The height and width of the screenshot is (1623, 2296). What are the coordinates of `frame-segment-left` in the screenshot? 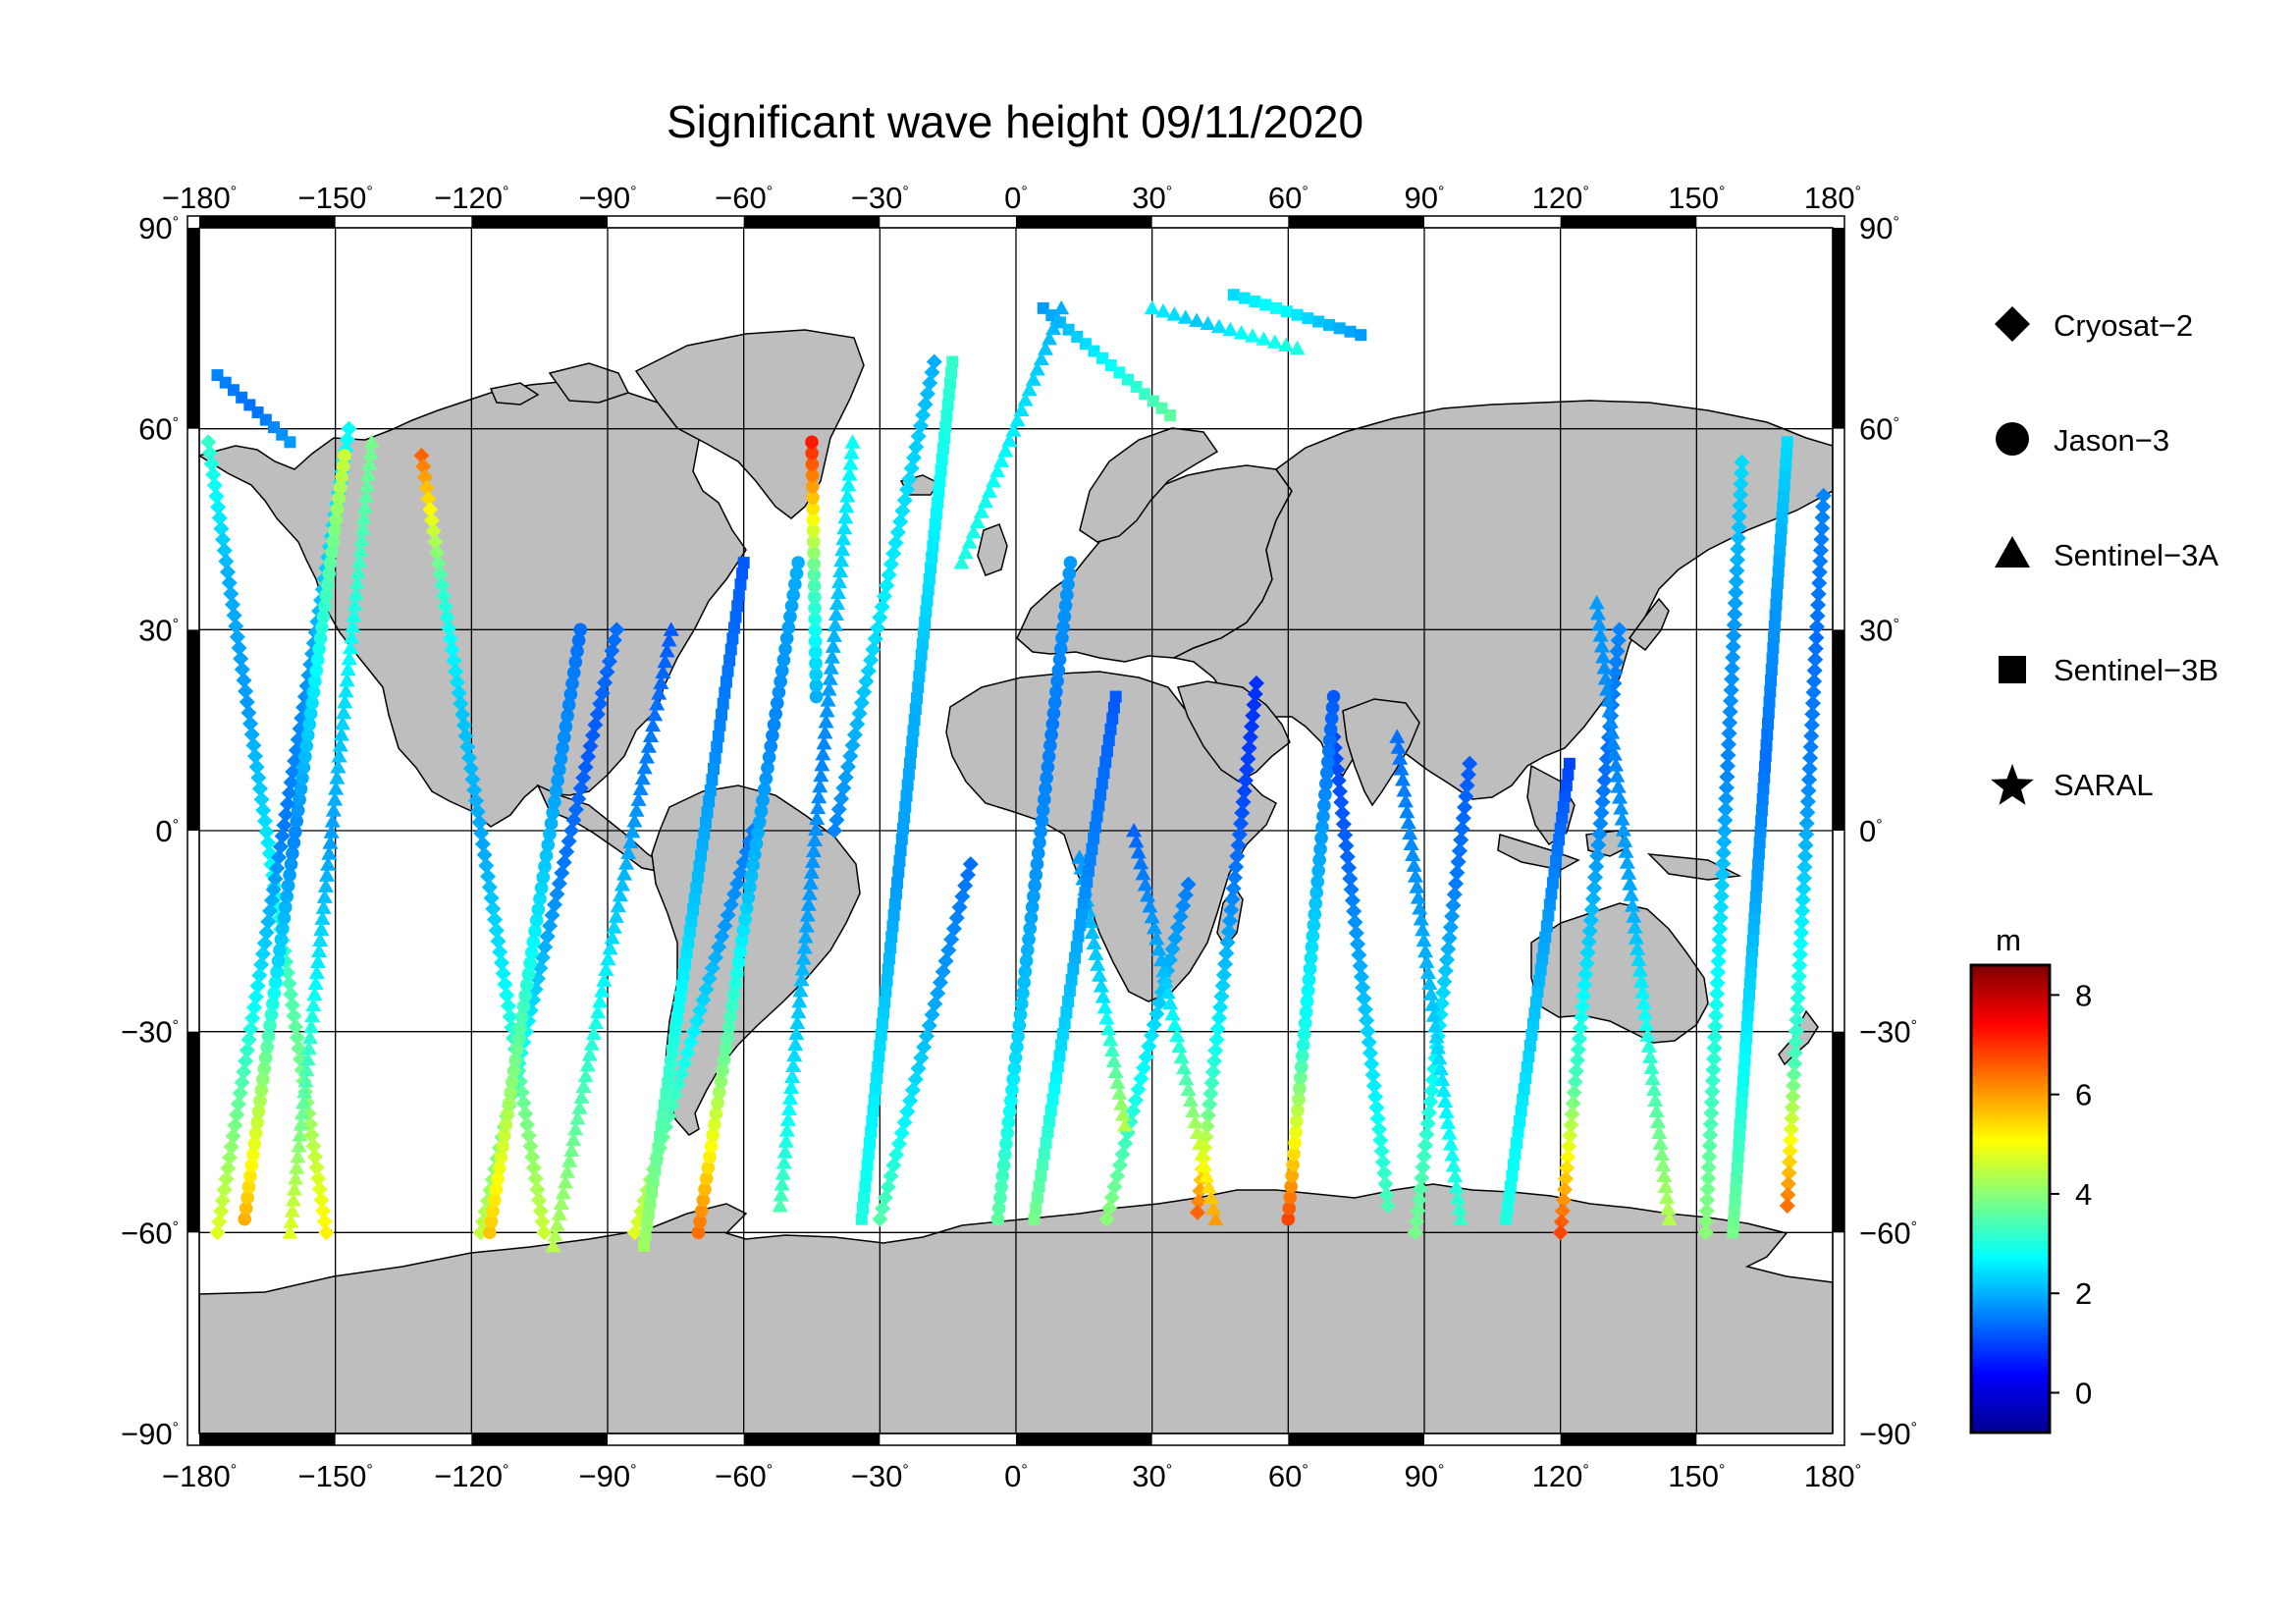 It's located at (193, 328).